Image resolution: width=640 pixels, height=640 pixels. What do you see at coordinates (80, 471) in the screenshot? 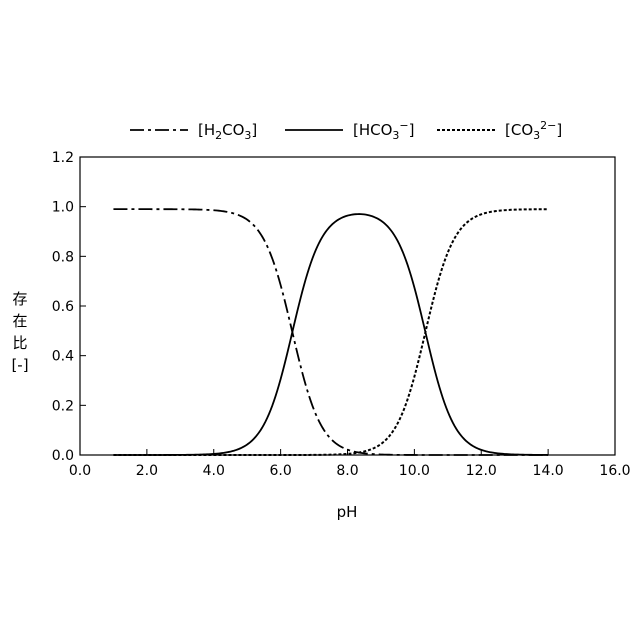
I see `x-tick-label: 0.0` at bounding box center [80, 471].